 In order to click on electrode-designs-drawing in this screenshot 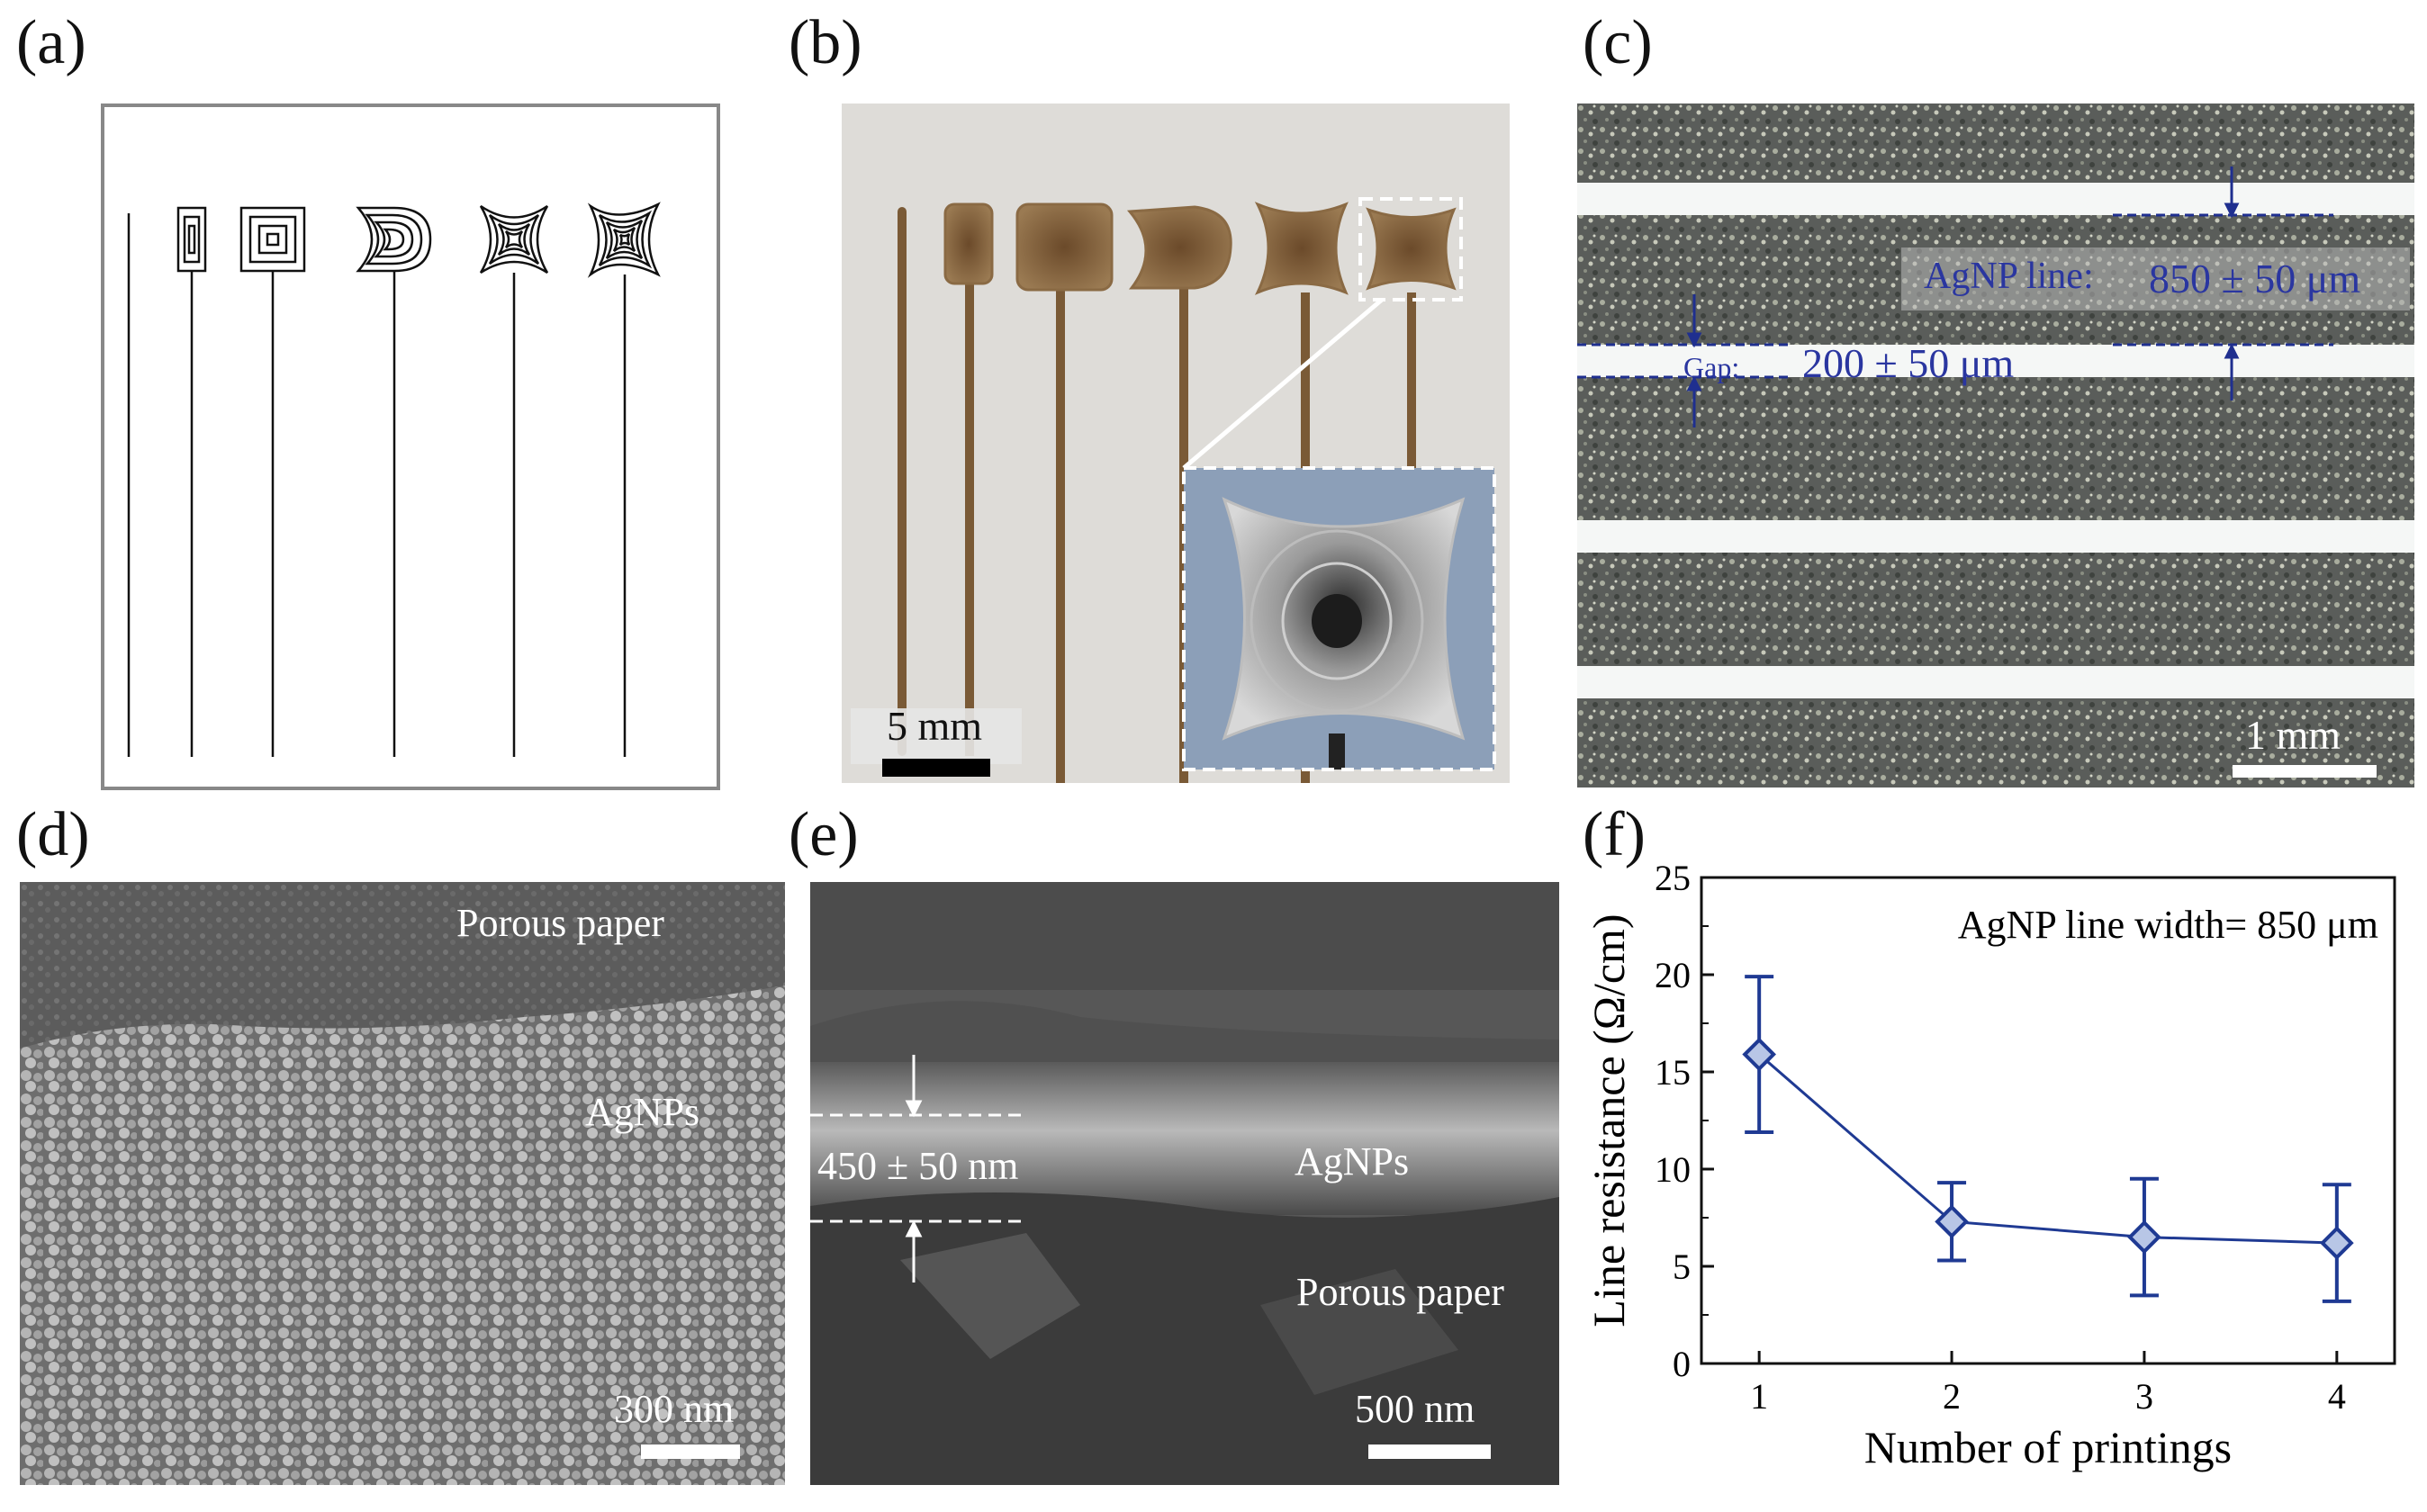, I will do `click(394, 480)`.